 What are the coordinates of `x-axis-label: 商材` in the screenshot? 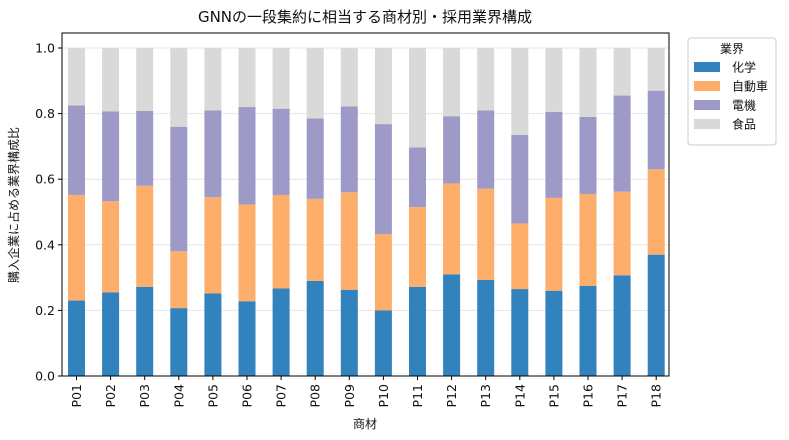 It's located at (365, 423).